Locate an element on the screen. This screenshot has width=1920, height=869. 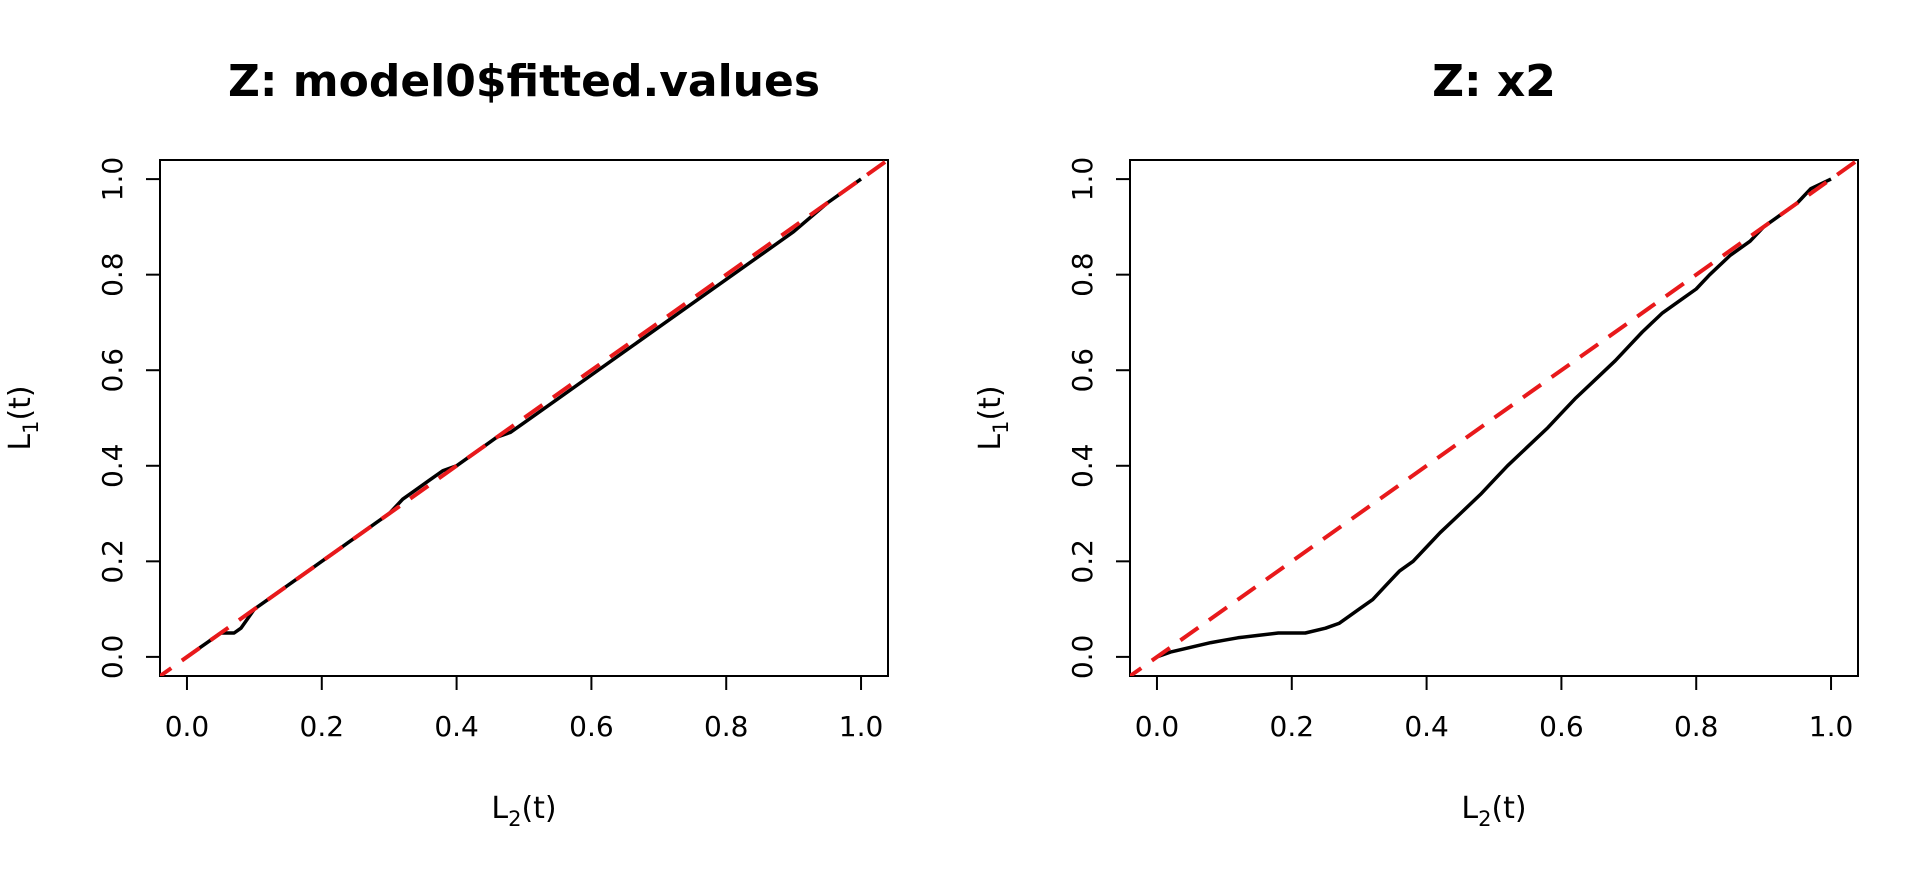
chart-title: Z: x2 is located at coordinates (1494, 81).